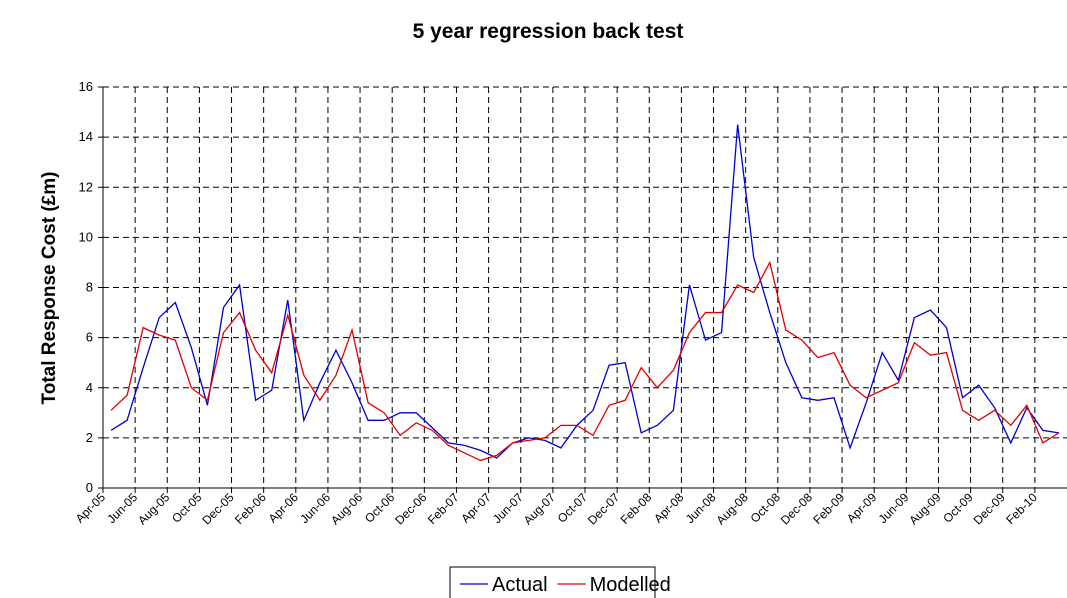 The image size is (1067, 598). Describe the element at coordinates (89, 337) in the screenshot. I see `y-tick-label: 6` at that location.